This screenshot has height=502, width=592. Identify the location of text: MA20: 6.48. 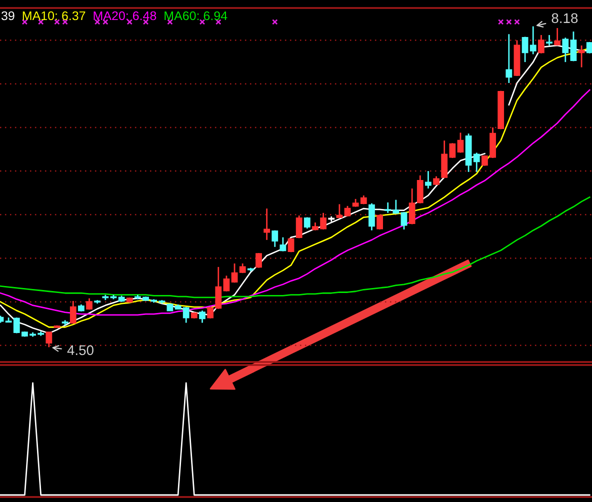
(125, 15).